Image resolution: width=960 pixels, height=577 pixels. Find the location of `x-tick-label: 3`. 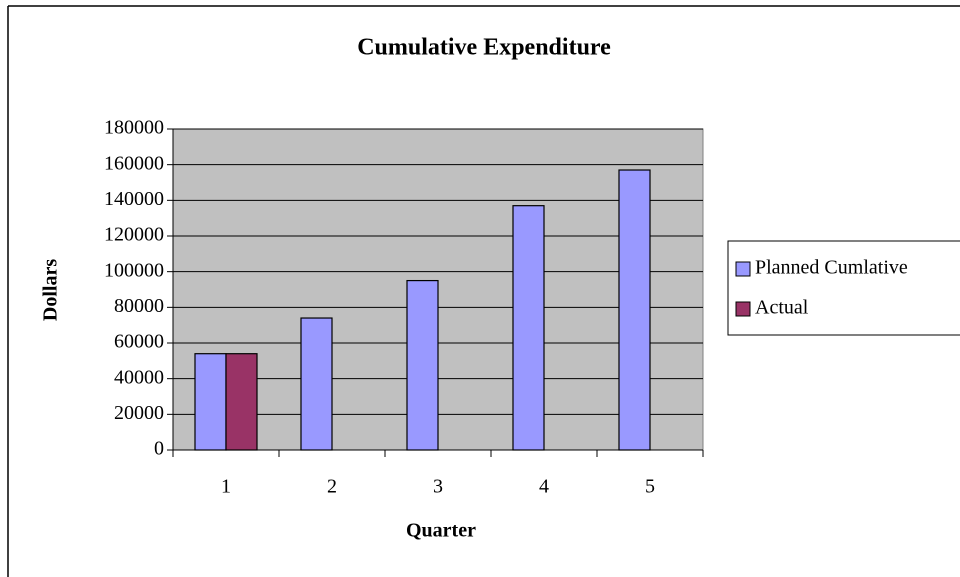

x-tick-label: 3 is located at coordinates (438, 487).